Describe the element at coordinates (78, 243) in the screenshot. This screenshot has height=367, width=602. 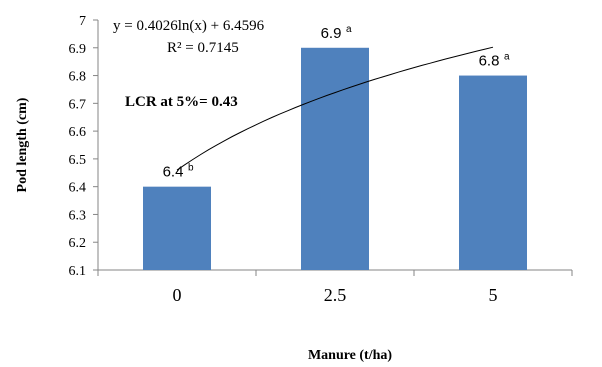
I see `y-tick-label: 6.2` at that location.